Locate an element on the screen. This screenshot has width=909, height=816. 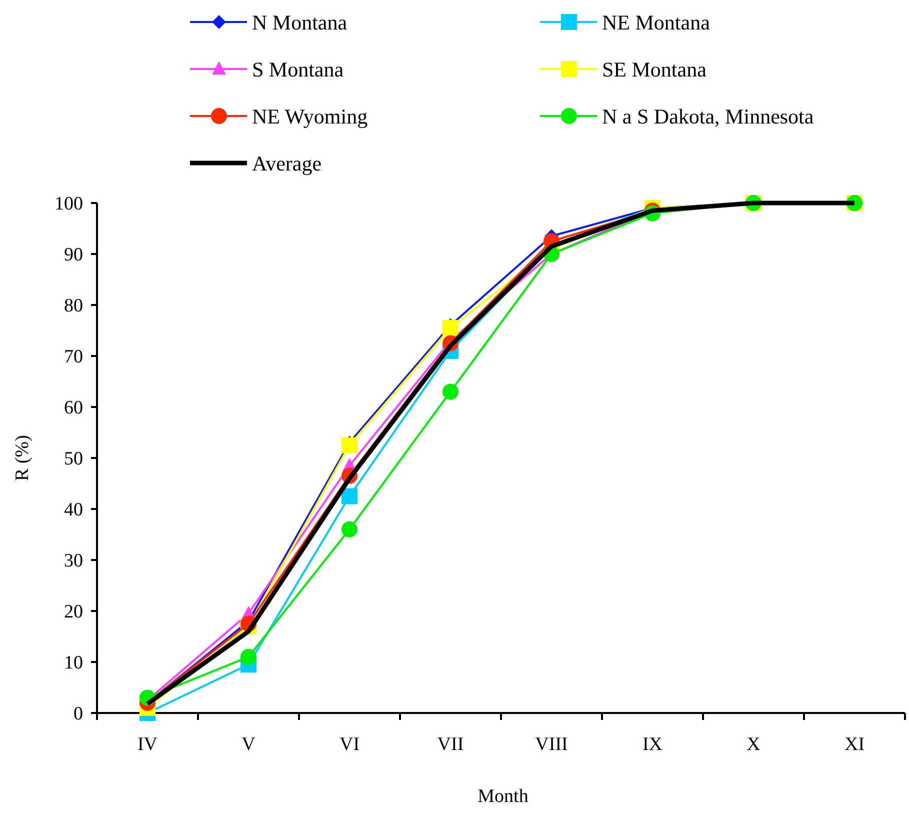
x-tick-label: VII is located at coordinates (450, 744).